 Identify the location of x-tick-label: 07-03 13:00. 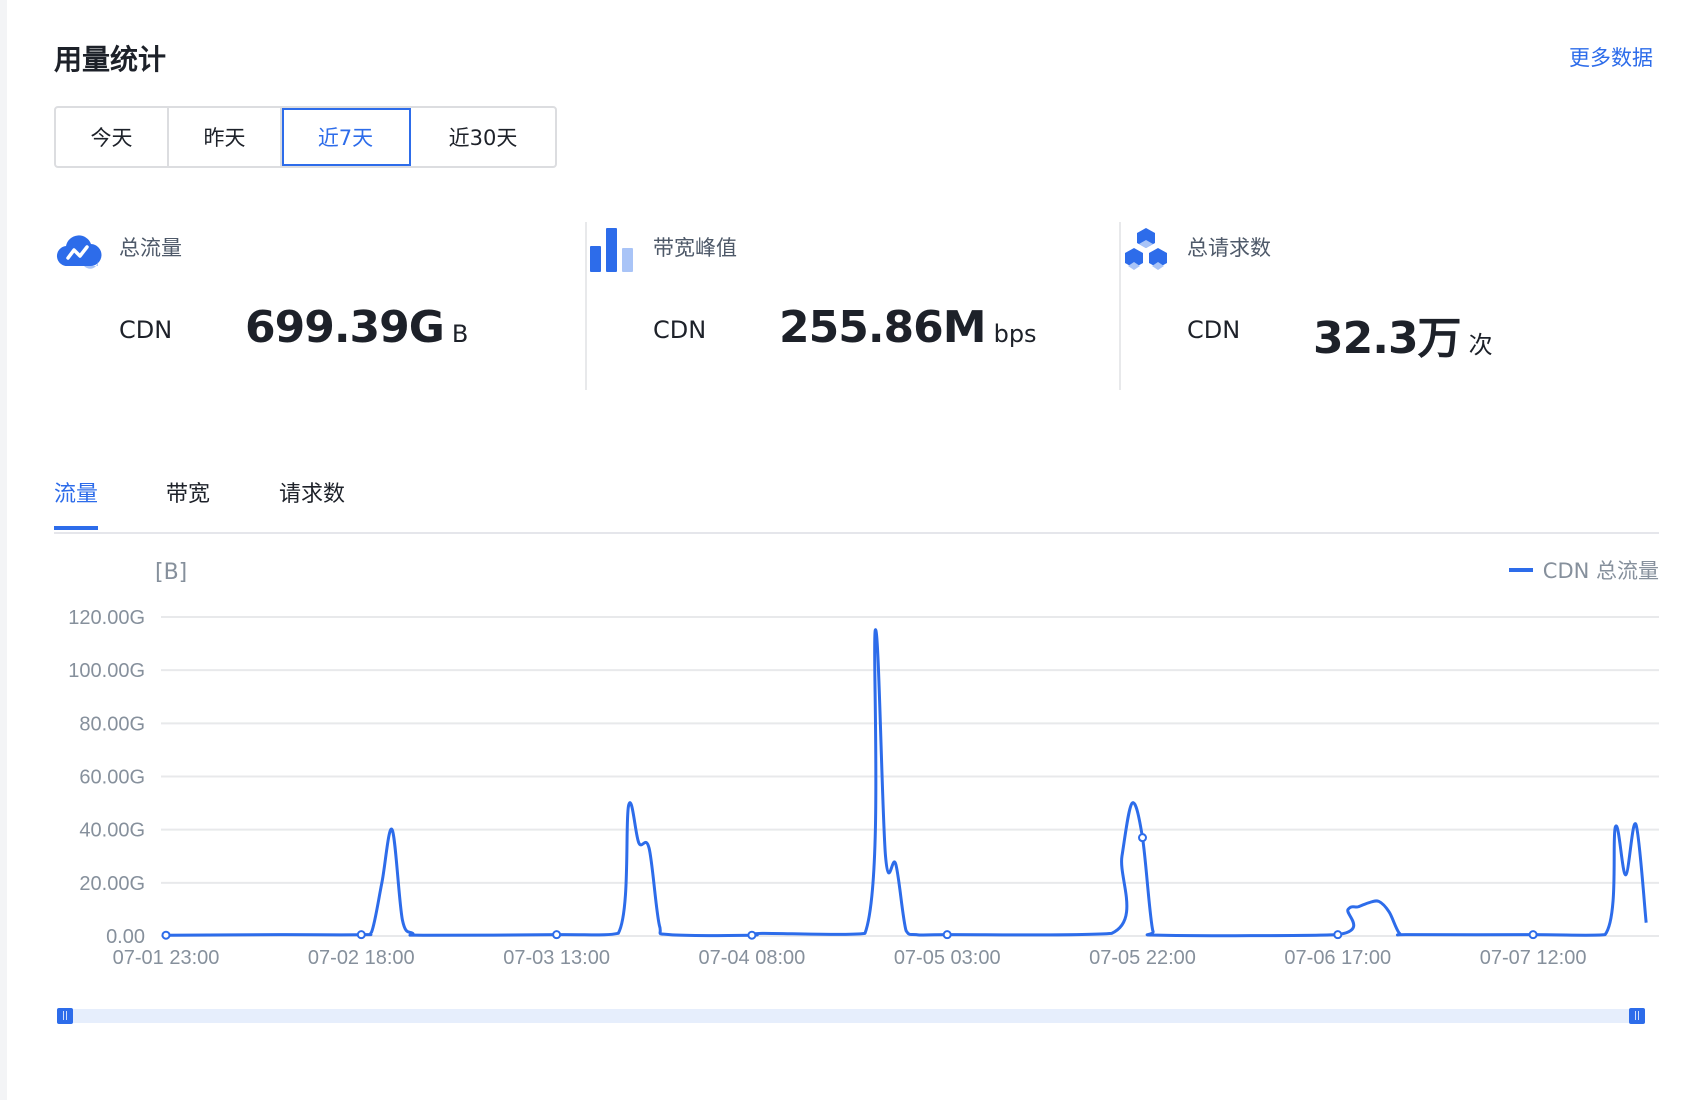
(556, 958).